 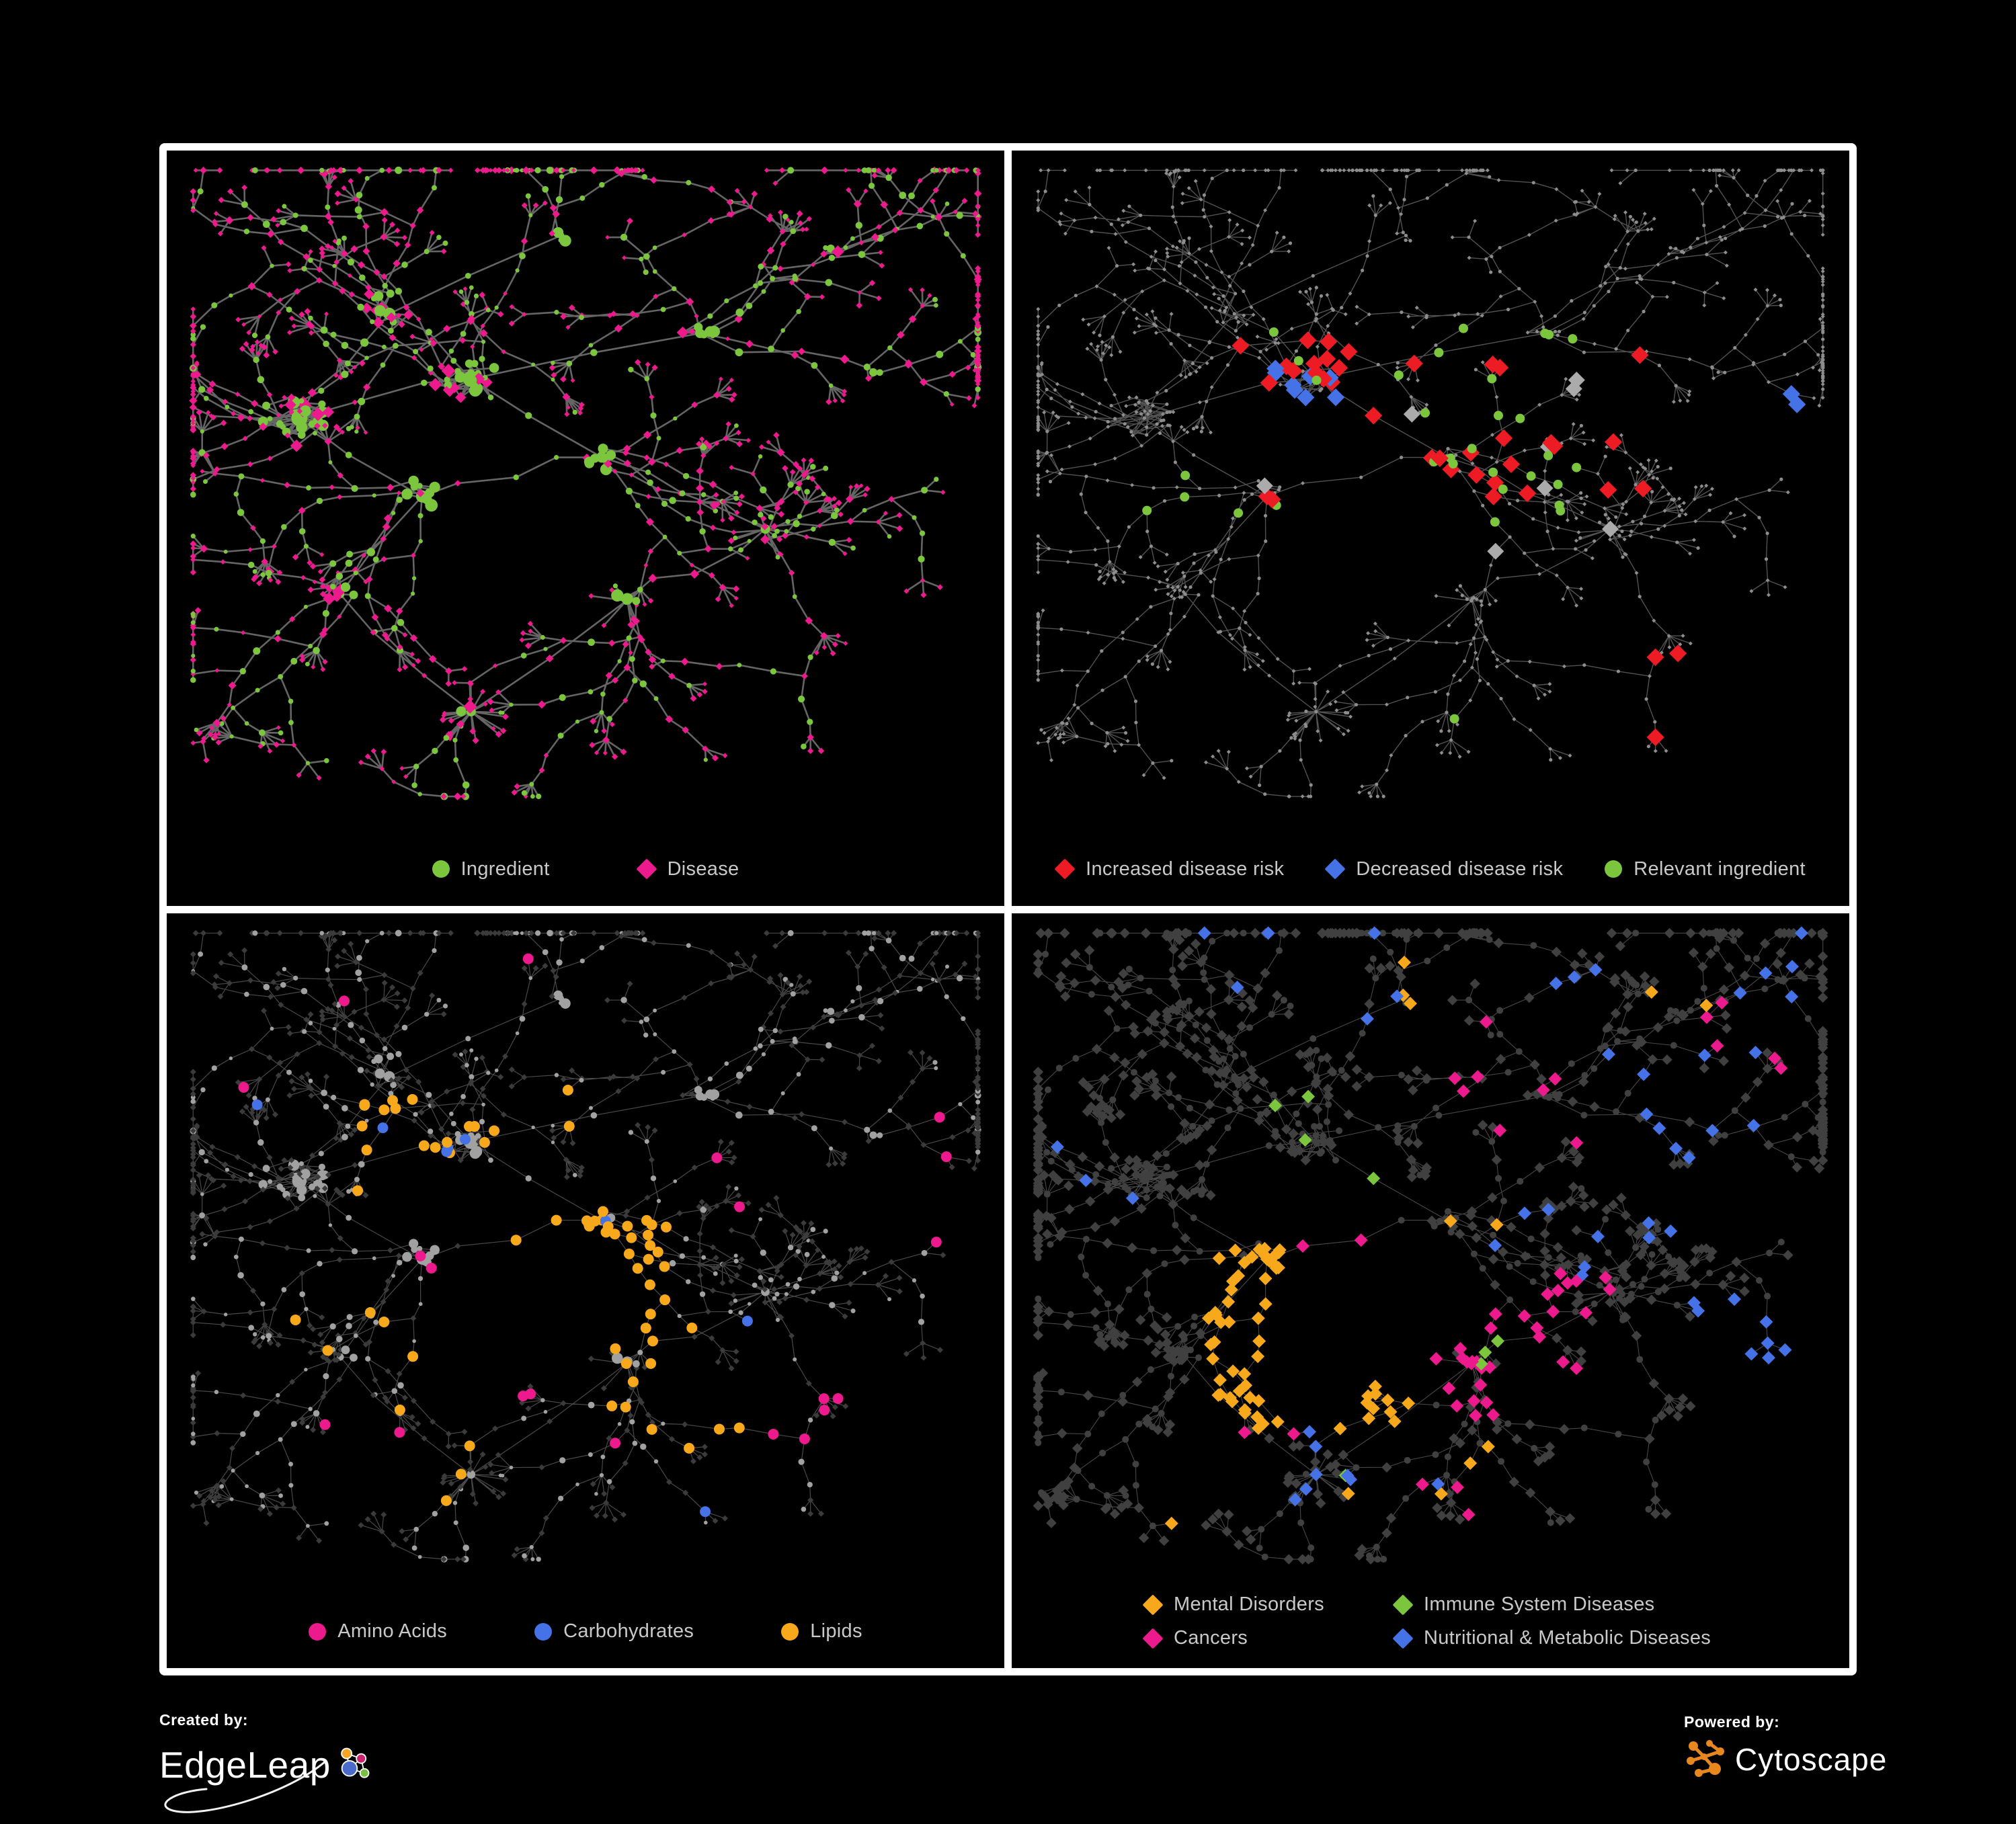 I want to click on legend-label: Lipids, so click(x=836, y=1631).